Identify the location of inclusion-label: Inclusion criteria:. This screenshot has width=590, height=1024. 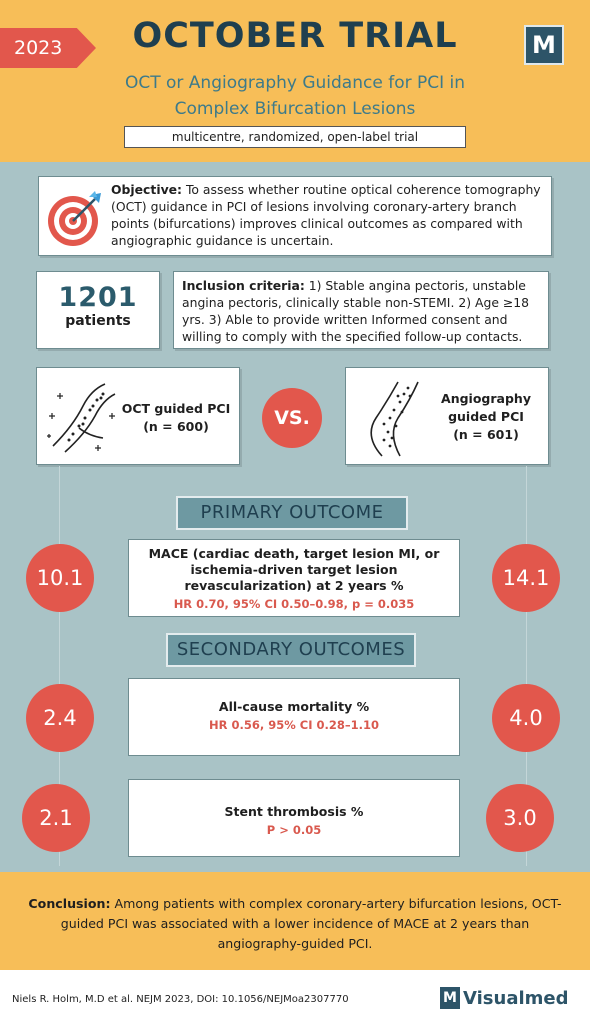
(243, 285).